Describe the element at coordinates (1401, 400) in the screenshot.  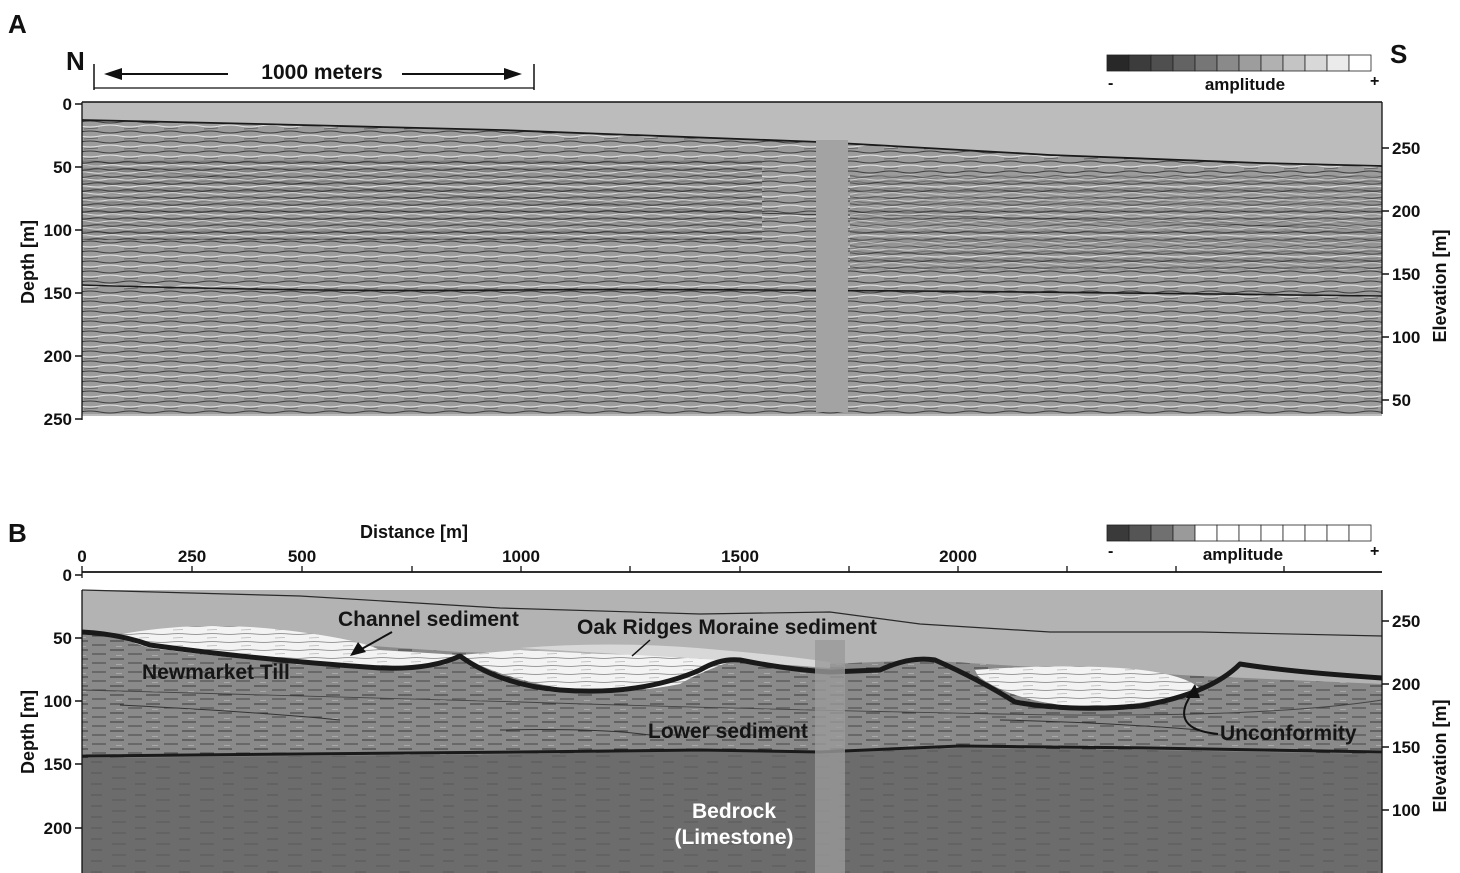
I see `elevation-tick: 50` at that location.